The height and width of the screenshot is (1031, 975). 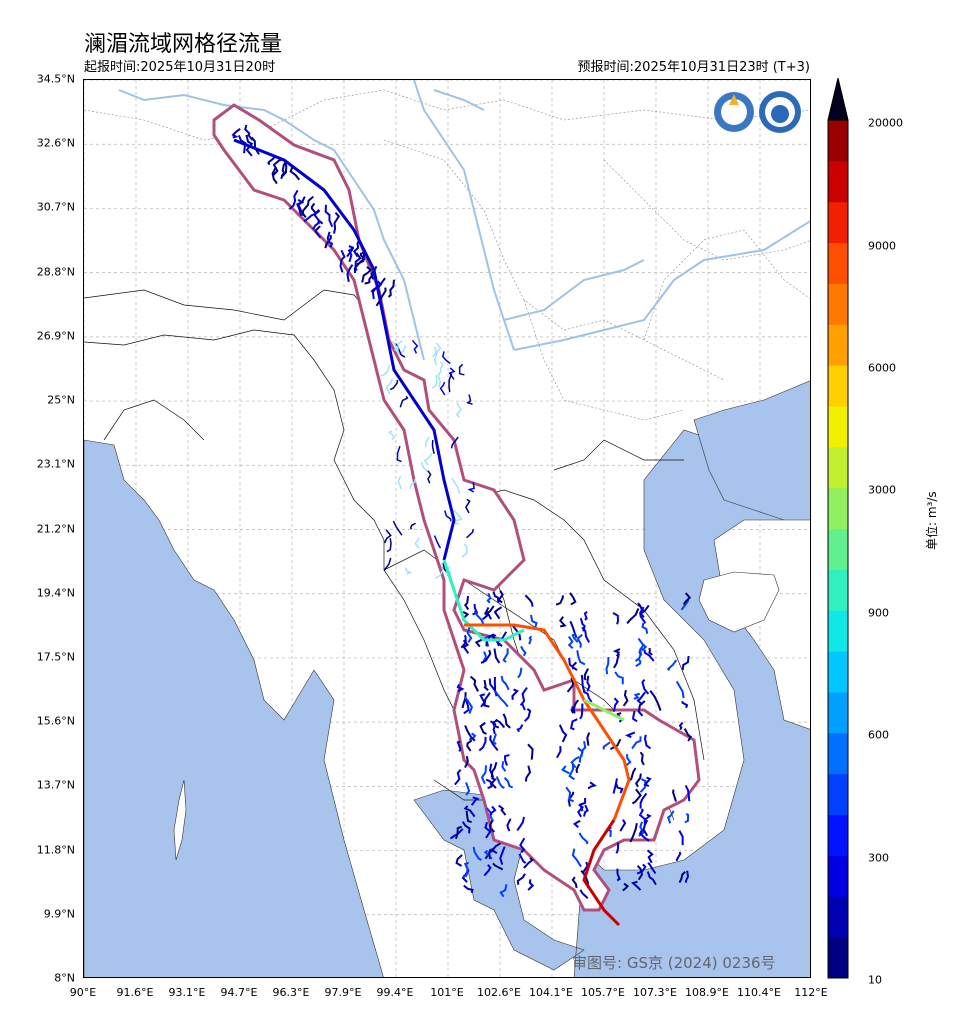 What do you see at coordinates (739, 602) in the screenshot?
I see `hainan-island` at bounding box center [739, 602].